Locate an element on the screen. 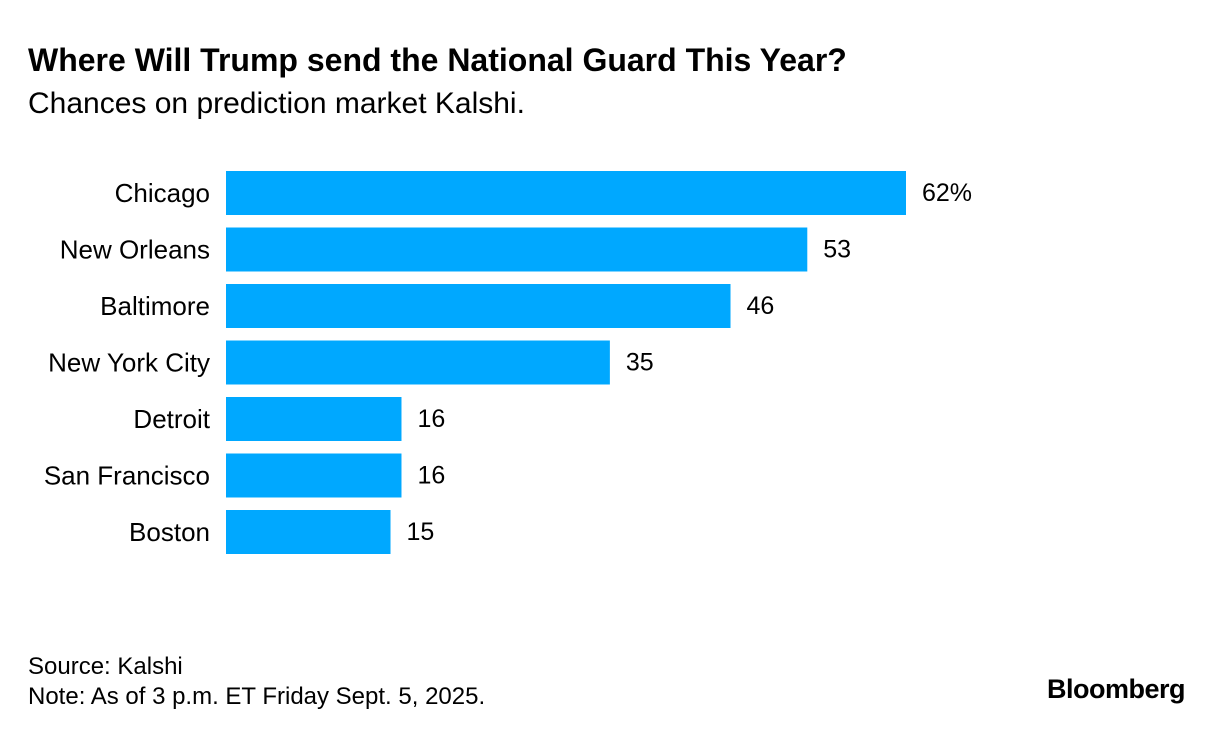  value-label-new-york-city: 35 is located at coordinates (640, 363).